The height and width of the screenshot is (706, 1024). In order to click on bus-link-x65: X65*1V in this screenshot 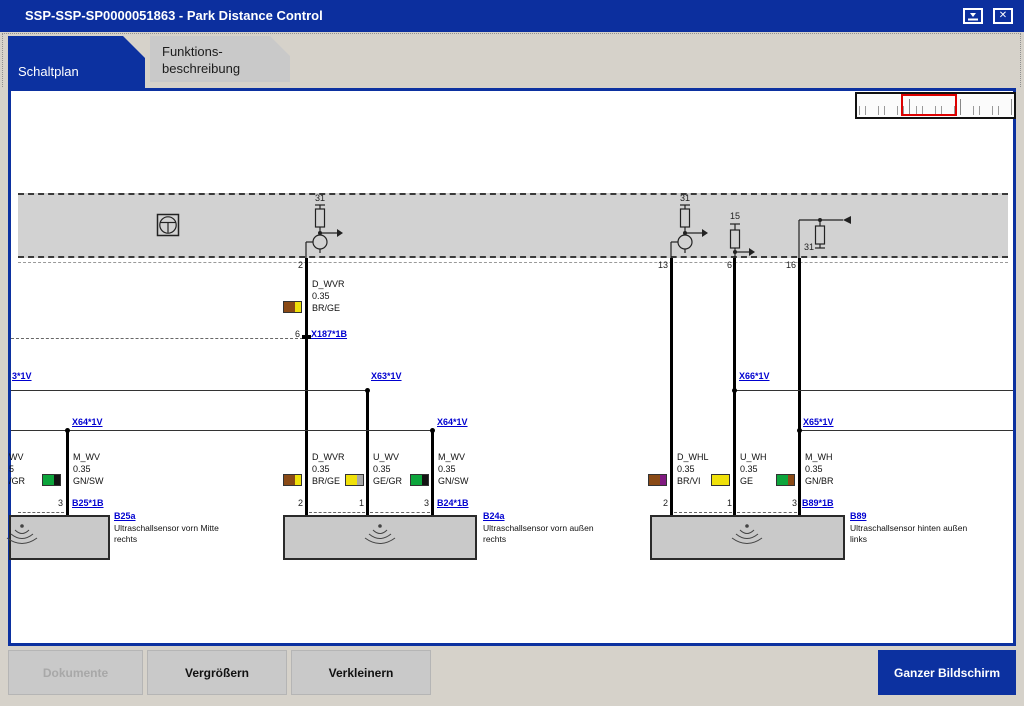, I will do `click(818, 422)`.